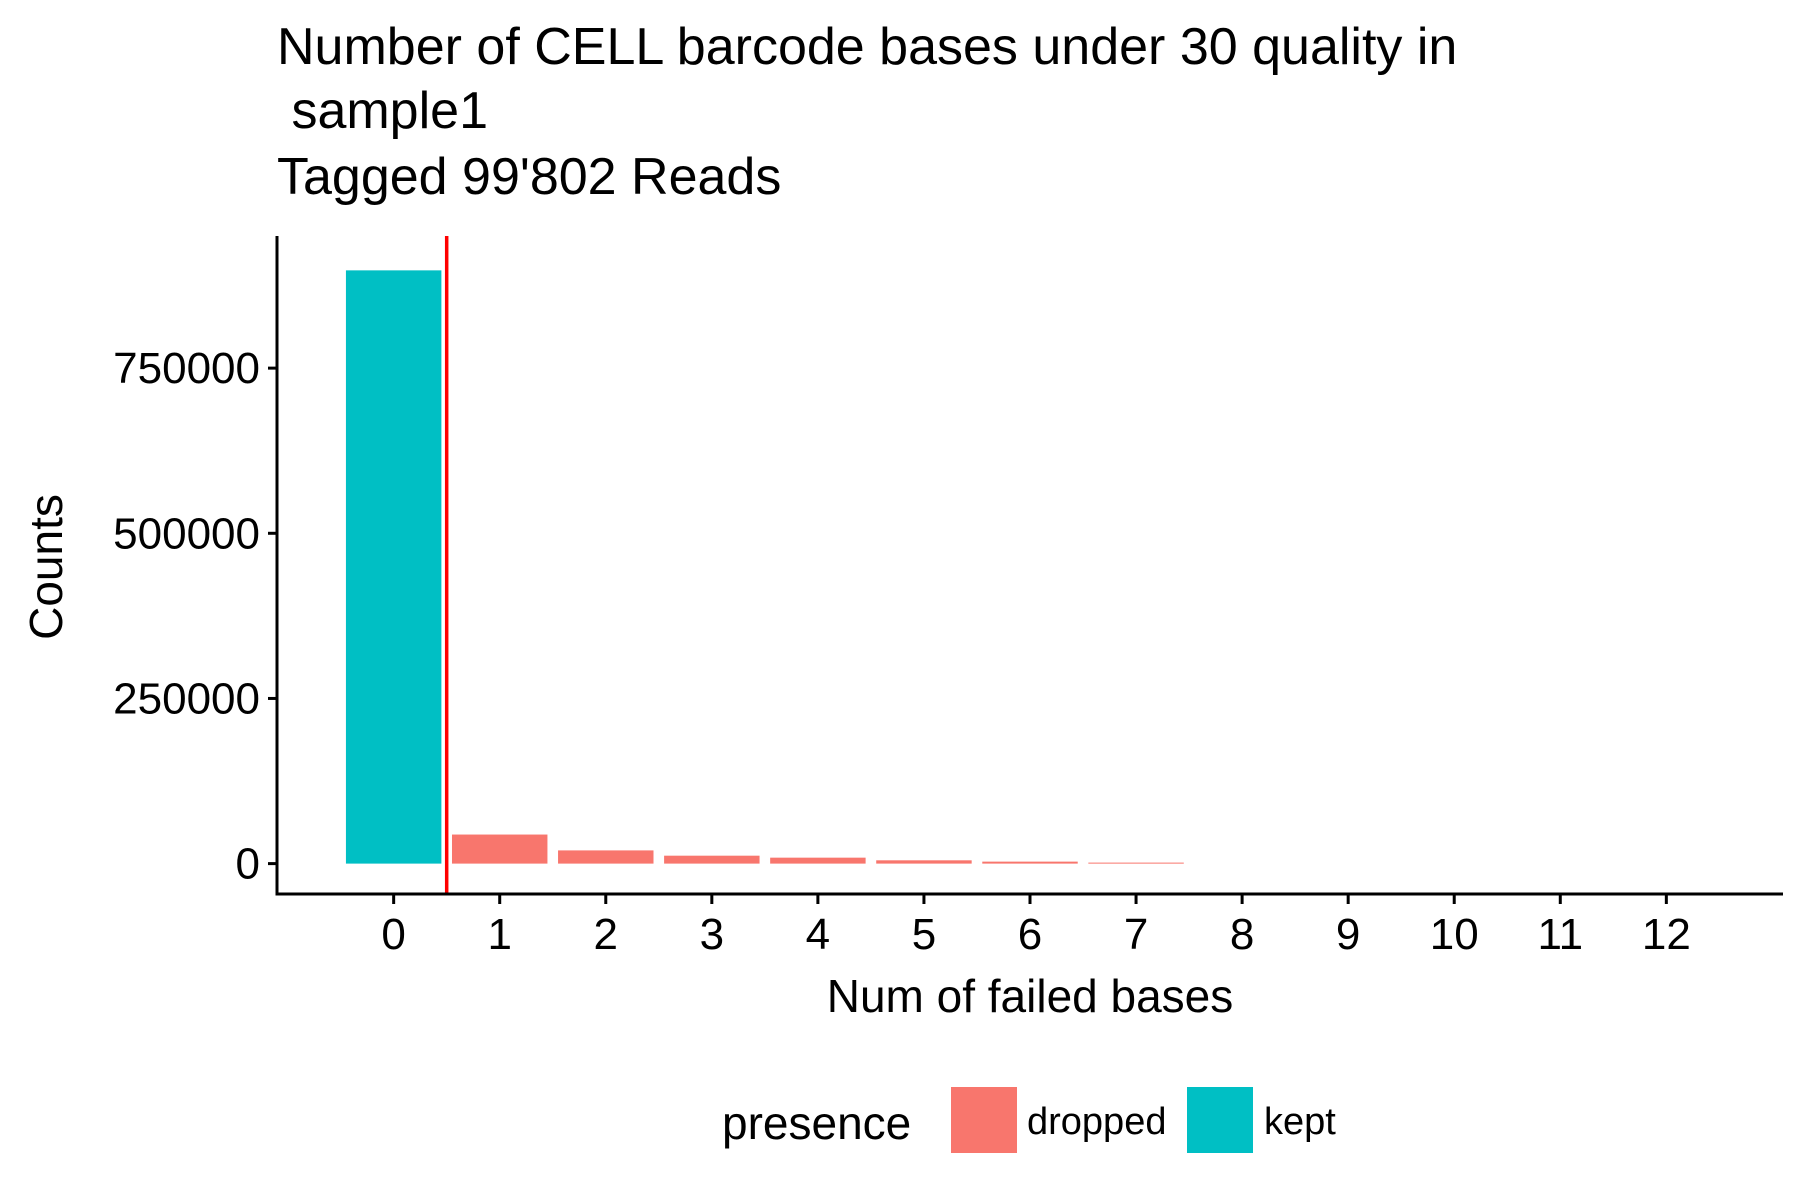 The width and height of the screenshot is (1800, 1200). Describe the element at coordinates (195, 616) in the screenshot. I see `y-axis-ticks: 0 250000 500000 750000` at that location.